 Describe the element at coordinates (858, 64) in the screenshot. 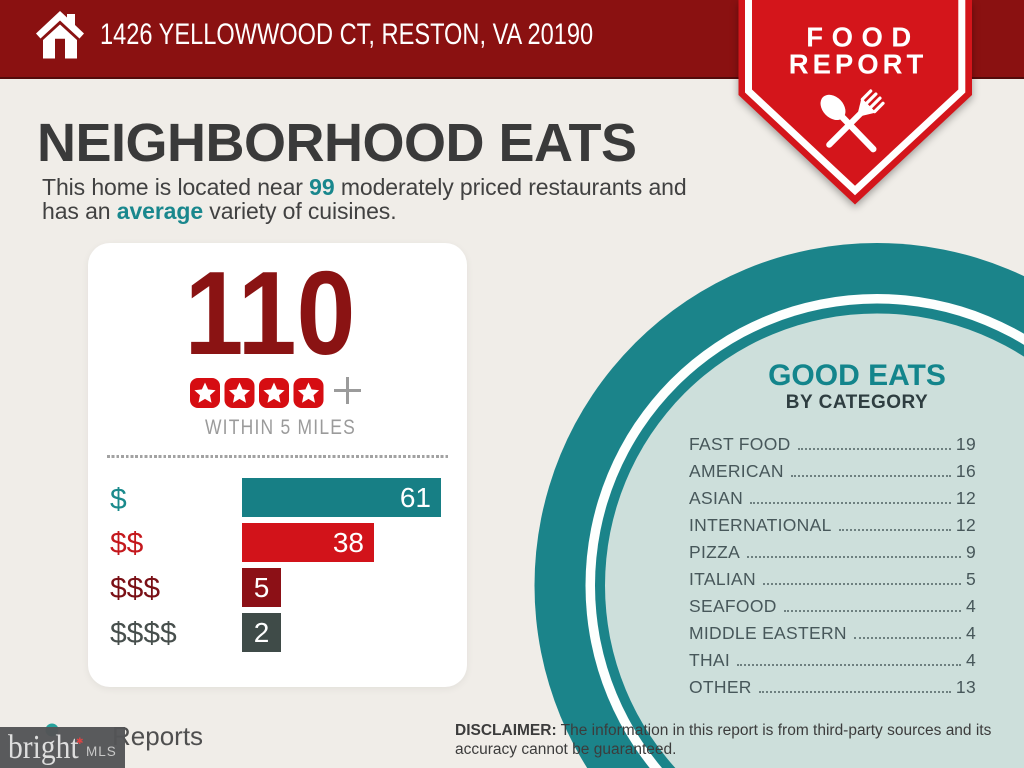

I see `svg-text: REPORT` at that location.